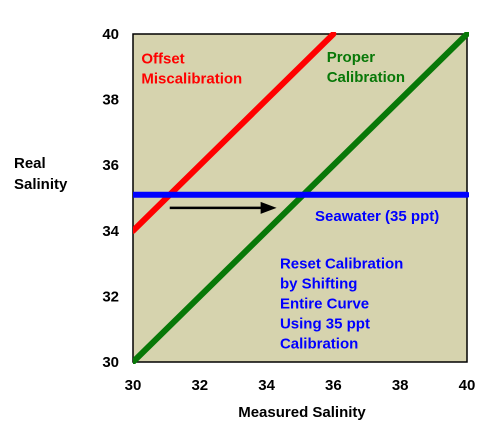 This screenshot has width=500, height=438. What do you see at coordinates (41, 184) in the screenshot?
I see `y-axis-label-line: Salinity` at bounding box center [41, 184].